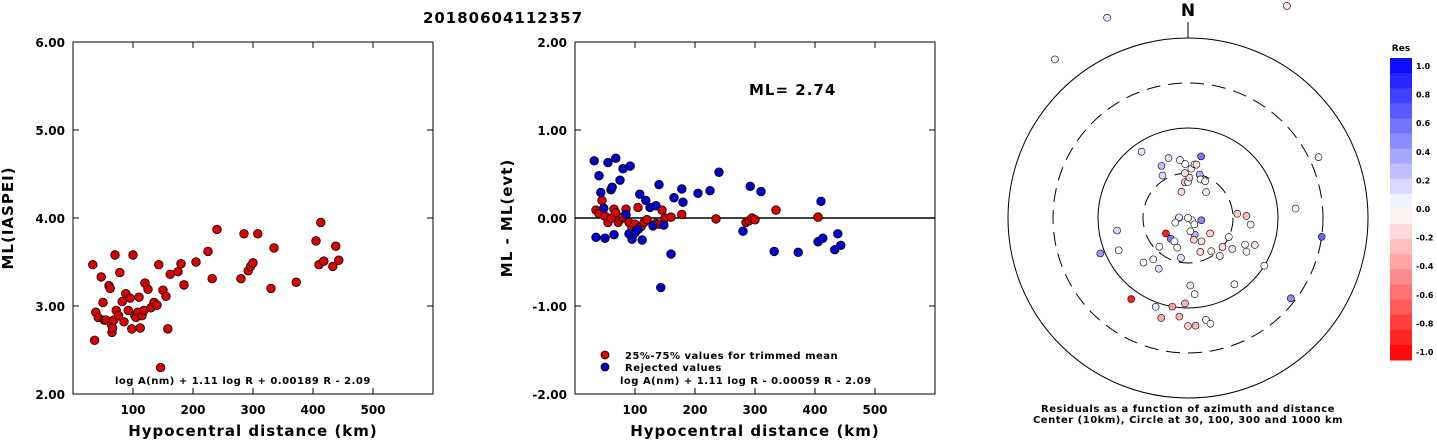 The image size is (1437, 441). I want to click on legend-marker-trimmed, so click(605, 355).